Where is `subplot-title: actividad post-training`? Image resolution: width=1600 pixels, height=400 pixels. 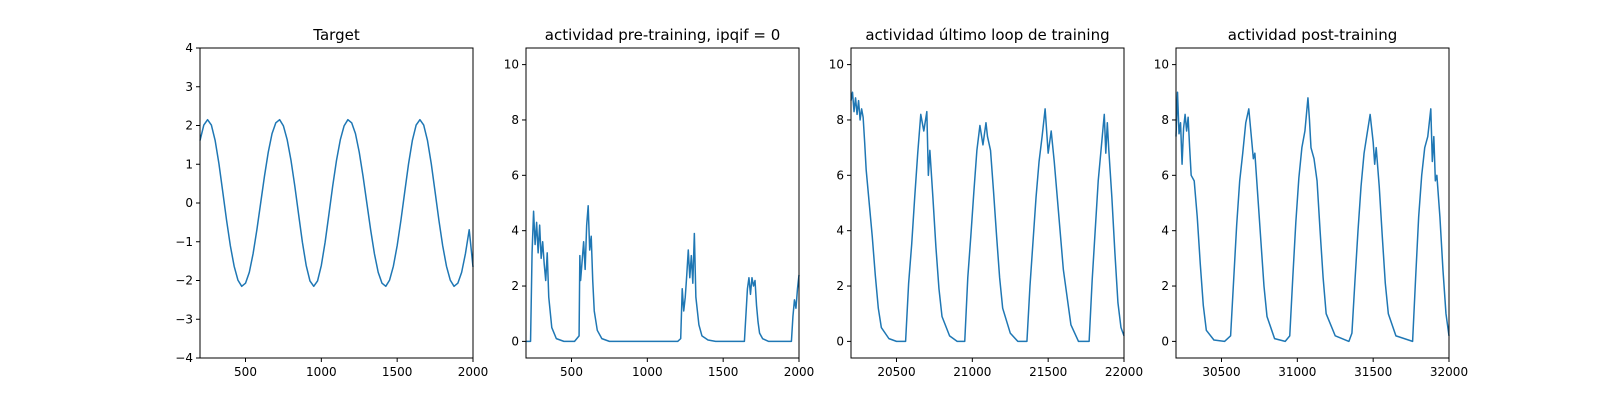 subplot-title: actividad post-training is located at coordinates (1312, 35).